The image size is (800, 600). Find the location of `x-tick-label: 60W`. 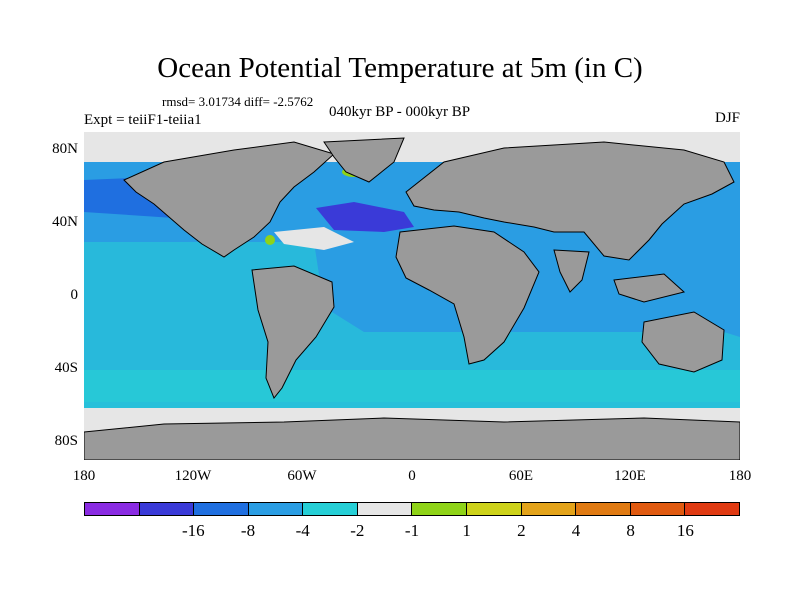

x-tick-label: 60W is located at coordinates (302, 476).